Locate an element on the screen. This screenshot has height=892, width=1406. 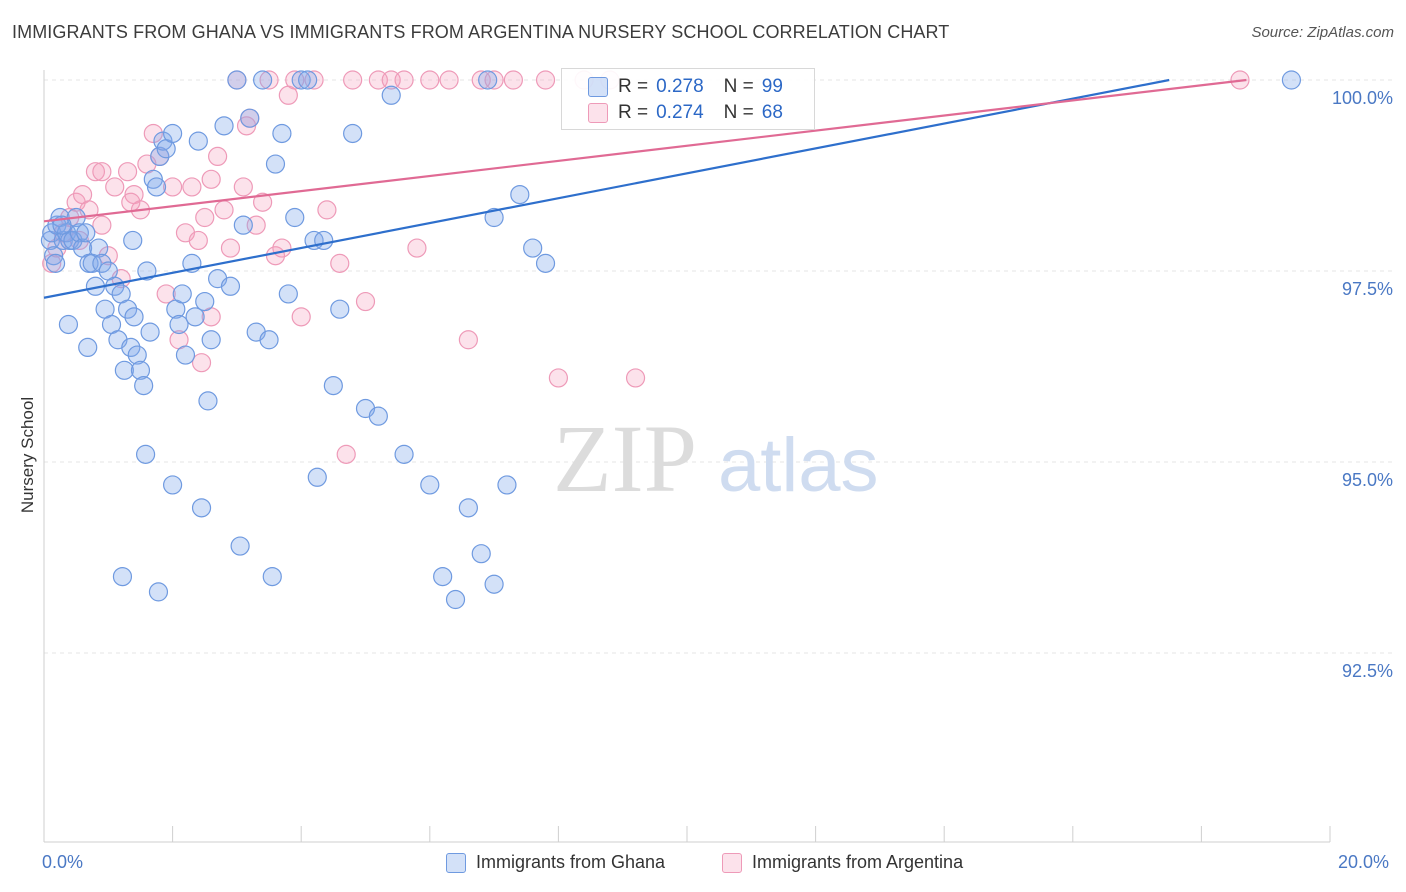
x-tick-max: 20.0% is located at coordinates (1364, 862).